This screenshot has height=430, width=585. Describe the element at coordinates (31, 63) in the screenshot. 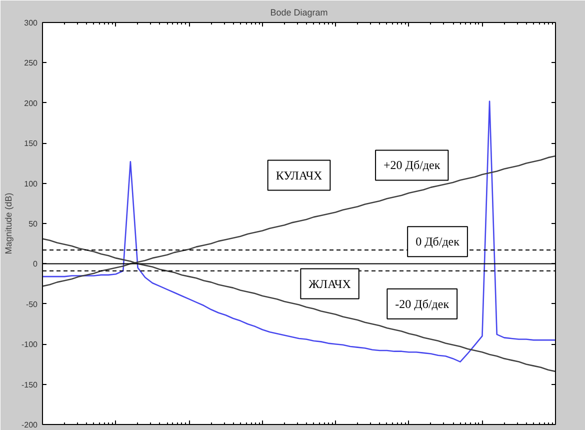

I see `y-tick-label: 250` at that location.